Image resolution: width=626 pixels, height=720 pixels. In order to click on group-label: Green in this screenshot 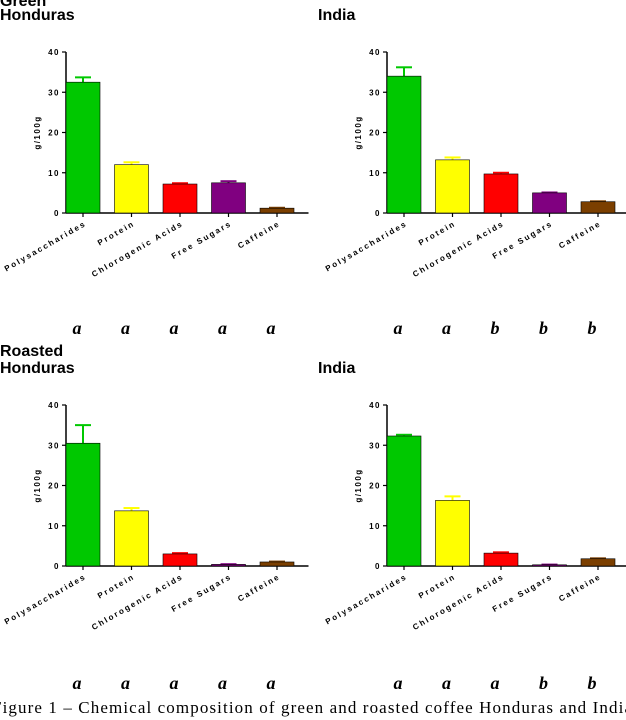, I will do `click(23, 5)`.